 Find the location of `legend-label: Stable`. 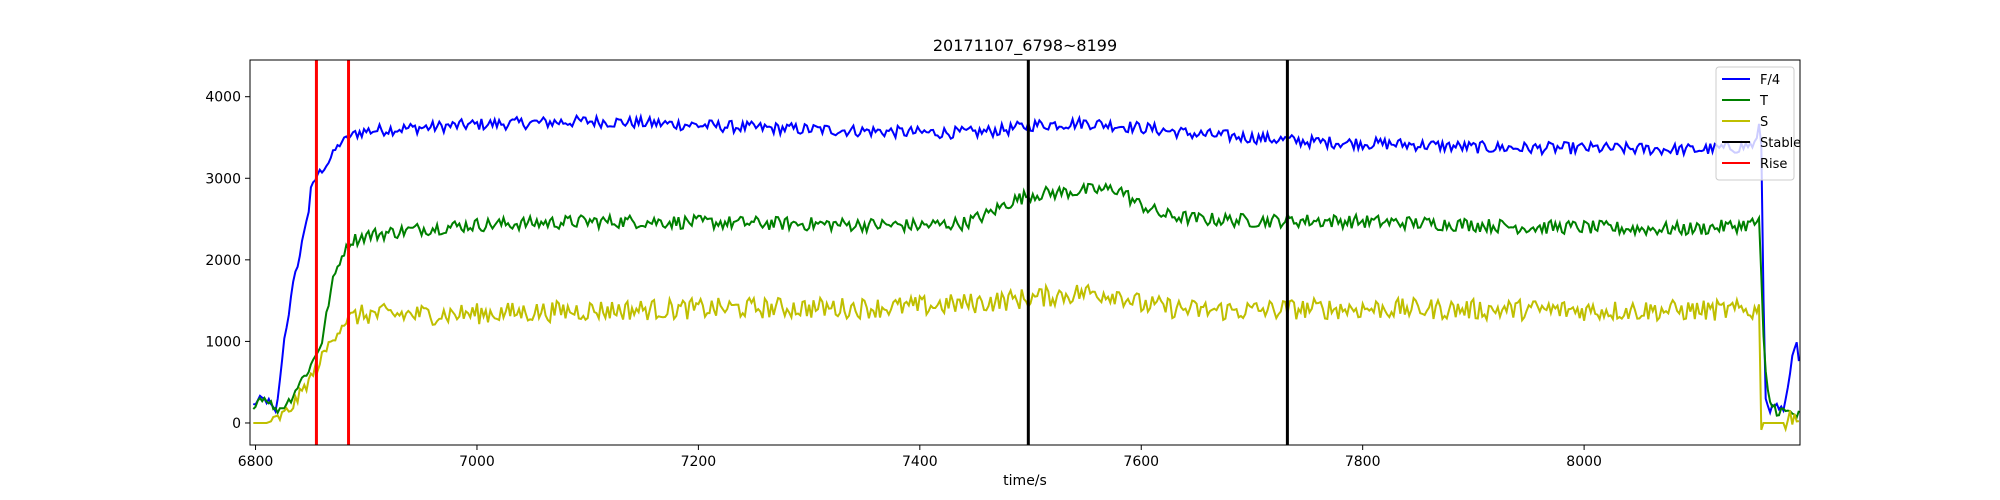

legend-label: Stable is located at coordinates (1780, 143).